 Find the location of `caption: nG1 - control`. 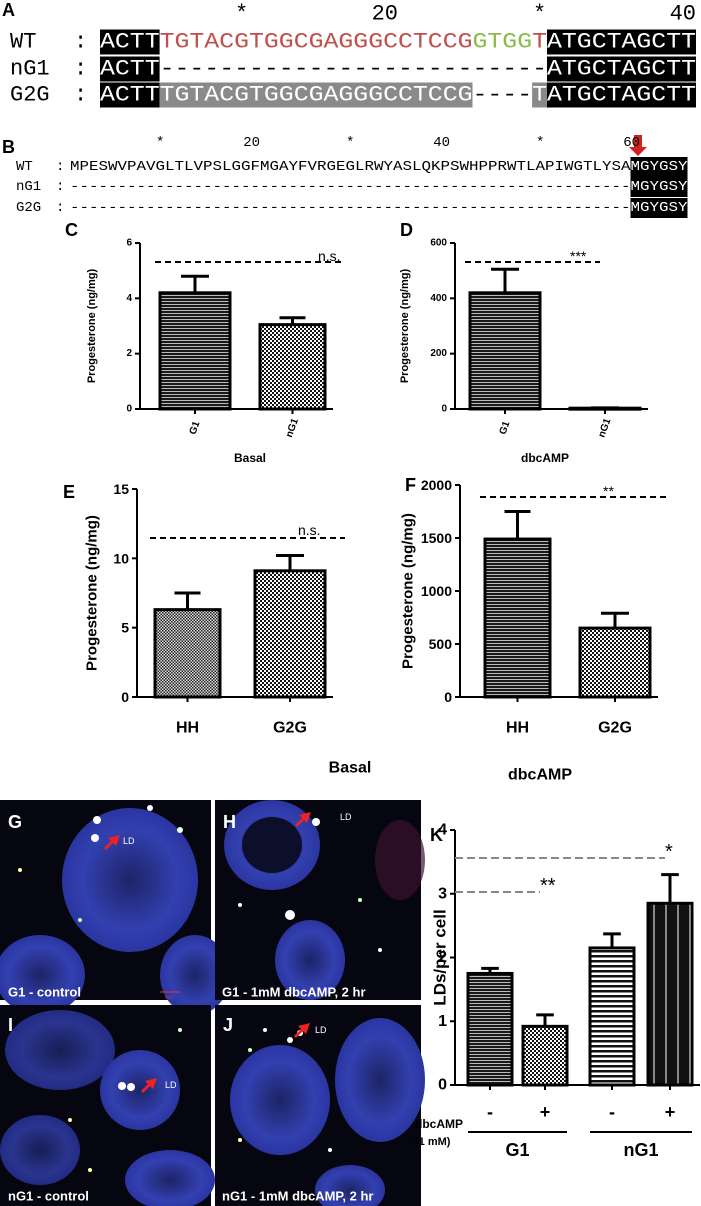

caption: nG1 - control is located at coordinates (48, 1196).